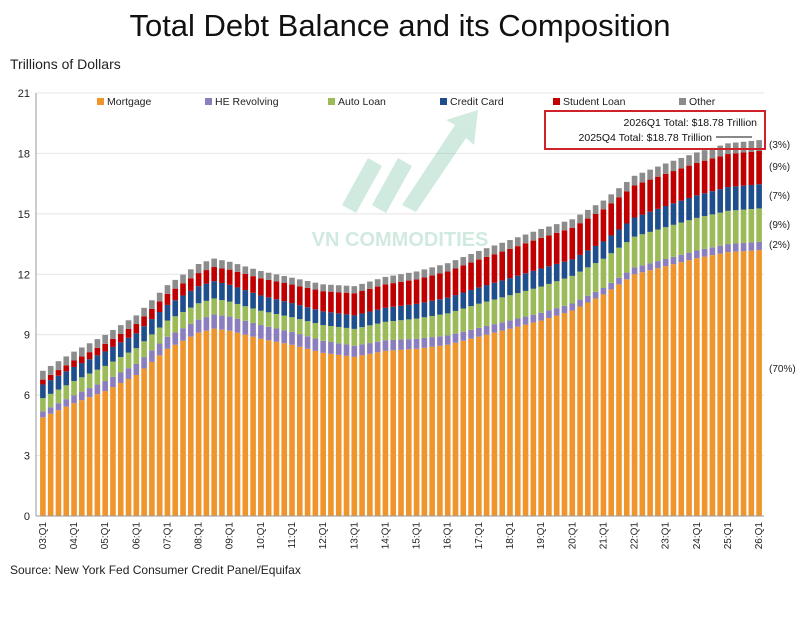 The height and width of the screenshot is (625, 800). What do you see at coordinates (417, 536) in the screenshot?
I see `x-tick-label: 15:Q1` at bounding box center [417, 536].